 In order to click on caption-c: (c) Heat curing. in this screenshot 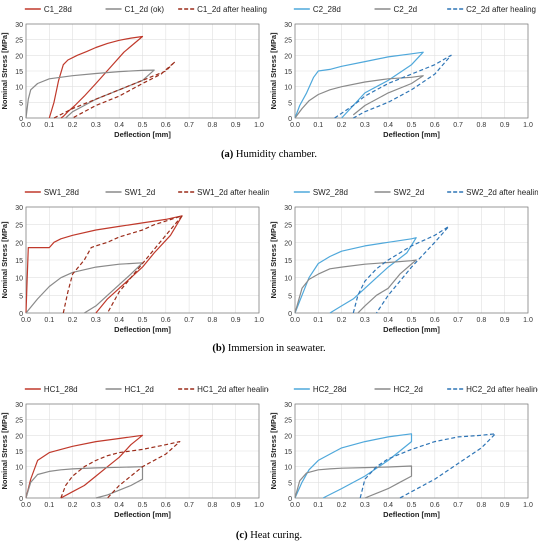, I will do `click(269, 535)`.